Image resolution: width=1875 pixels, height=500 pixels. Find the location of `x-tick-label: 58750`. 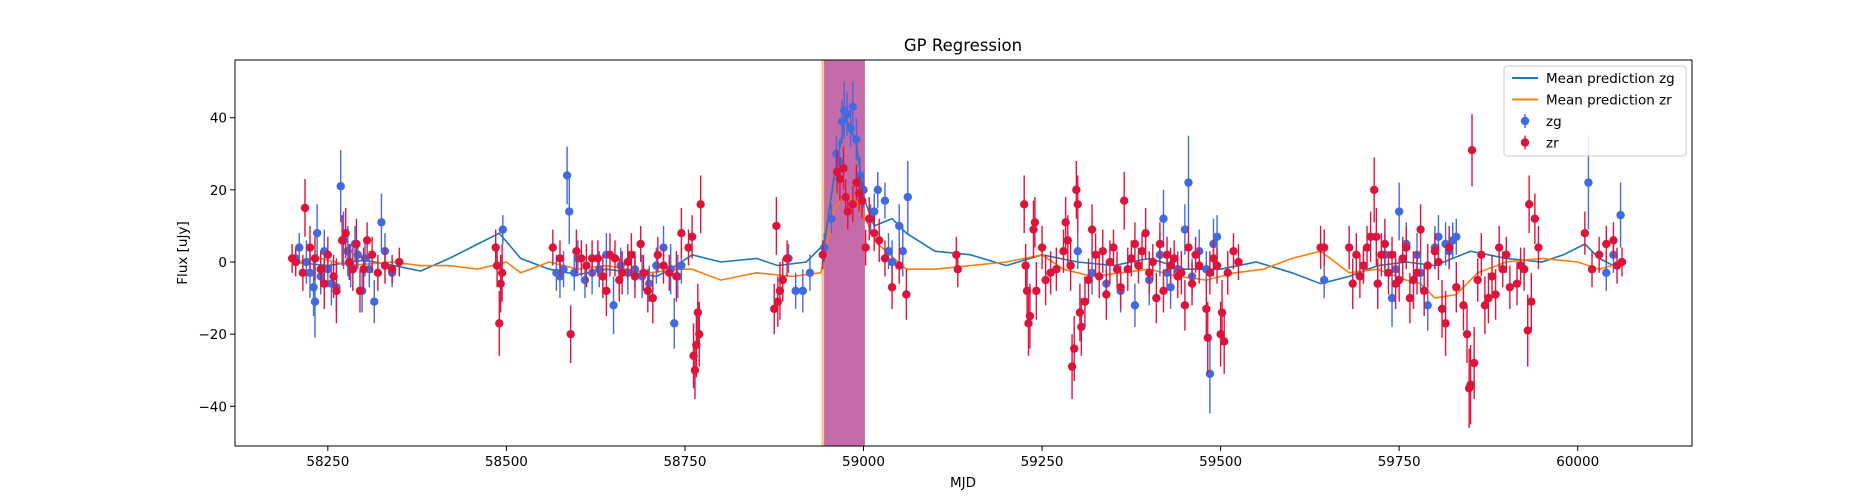

x-tick-label: 58750 is located at coordinates (684, 462).